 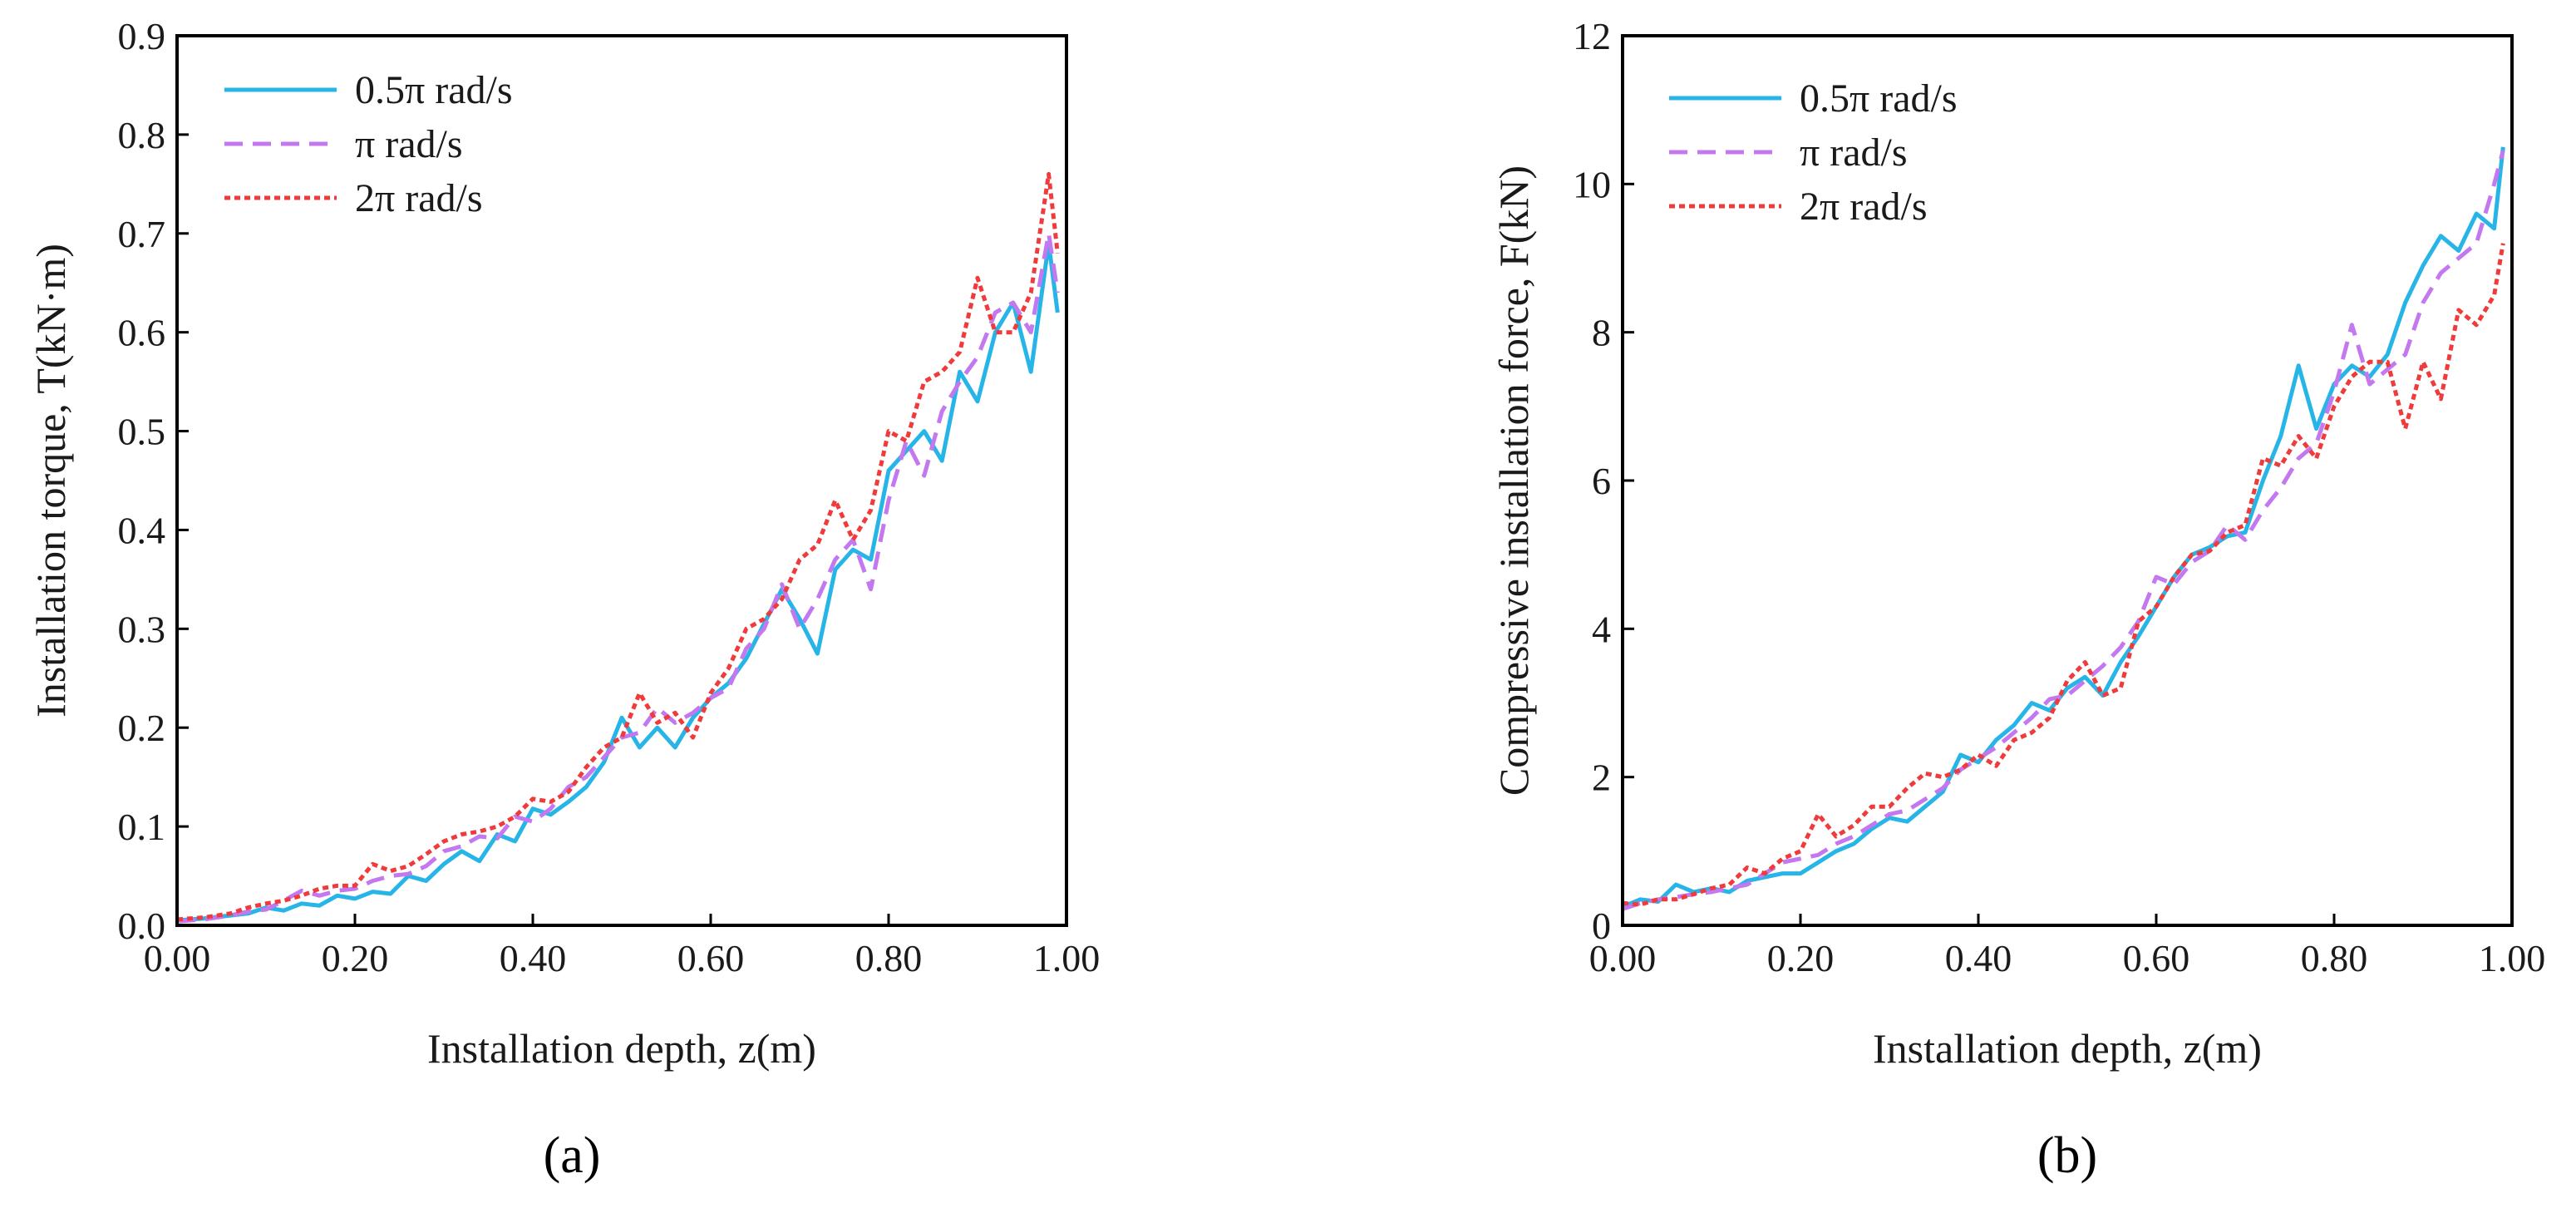 What do you see at coordinates (50, 480) in the screenshot?
I see `y-axis-title: Installation torque, T(kN·m)` at bounding box center [50, 480].